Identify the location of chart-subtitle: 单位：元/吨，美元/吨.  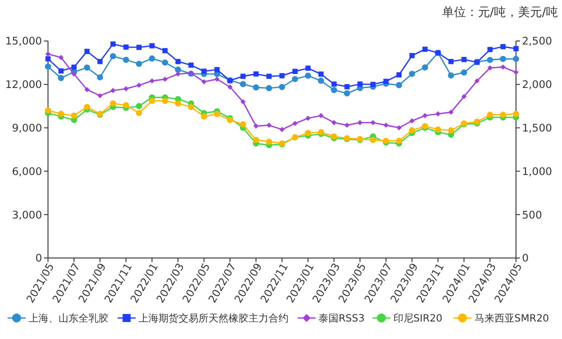
(500, 12).